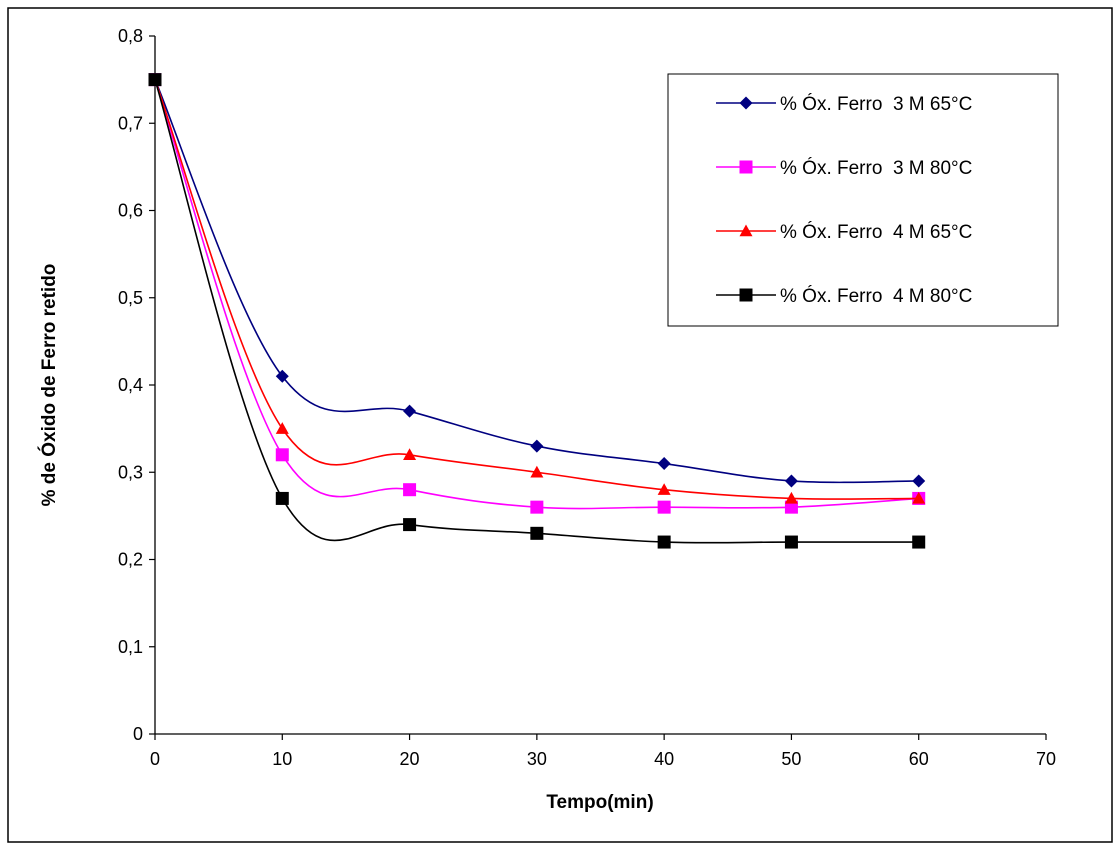 This screenshot has width=1115, height=849. Describe the element at coordinates (664, 759) in the screenshot. I see `x-tick-label: 40` at that location.